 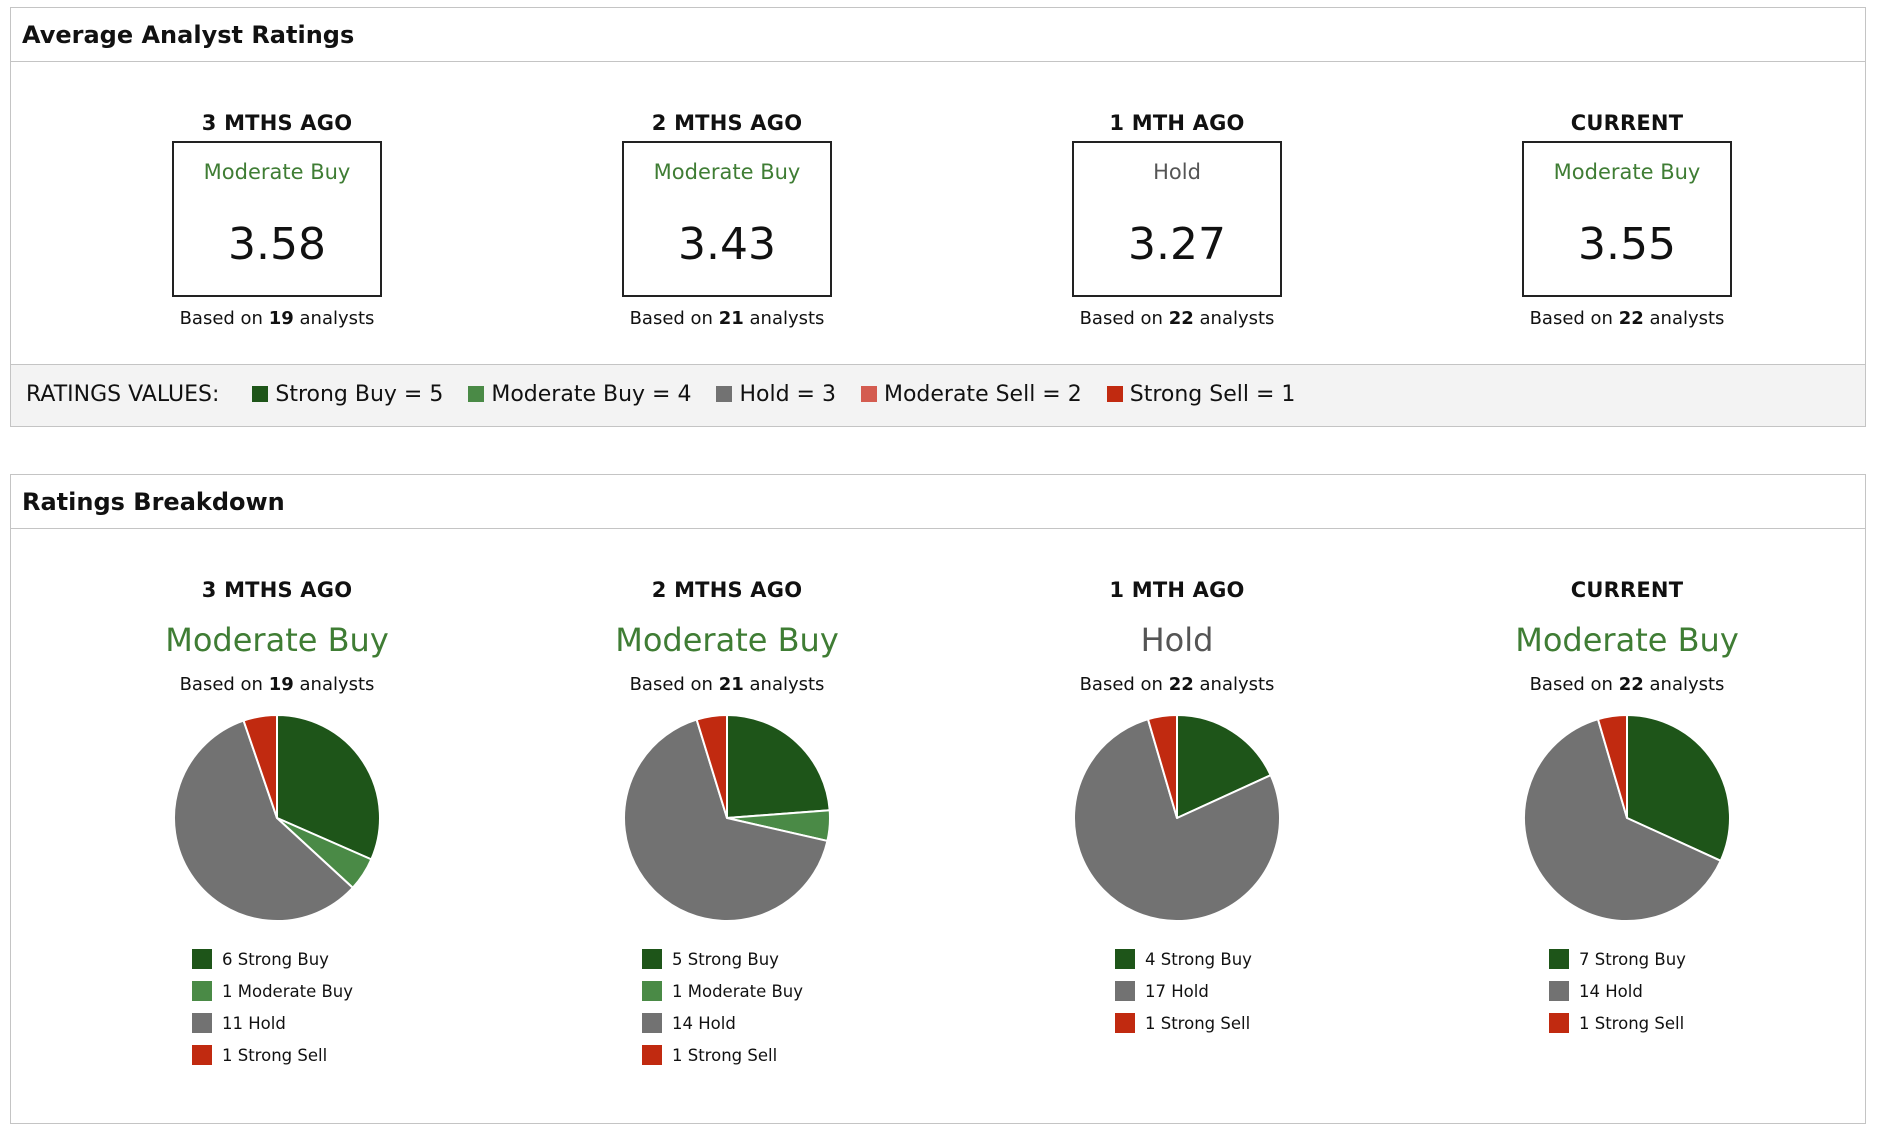 I want to click on legend-text: 17 Hold, so click(x=1177, y=991).